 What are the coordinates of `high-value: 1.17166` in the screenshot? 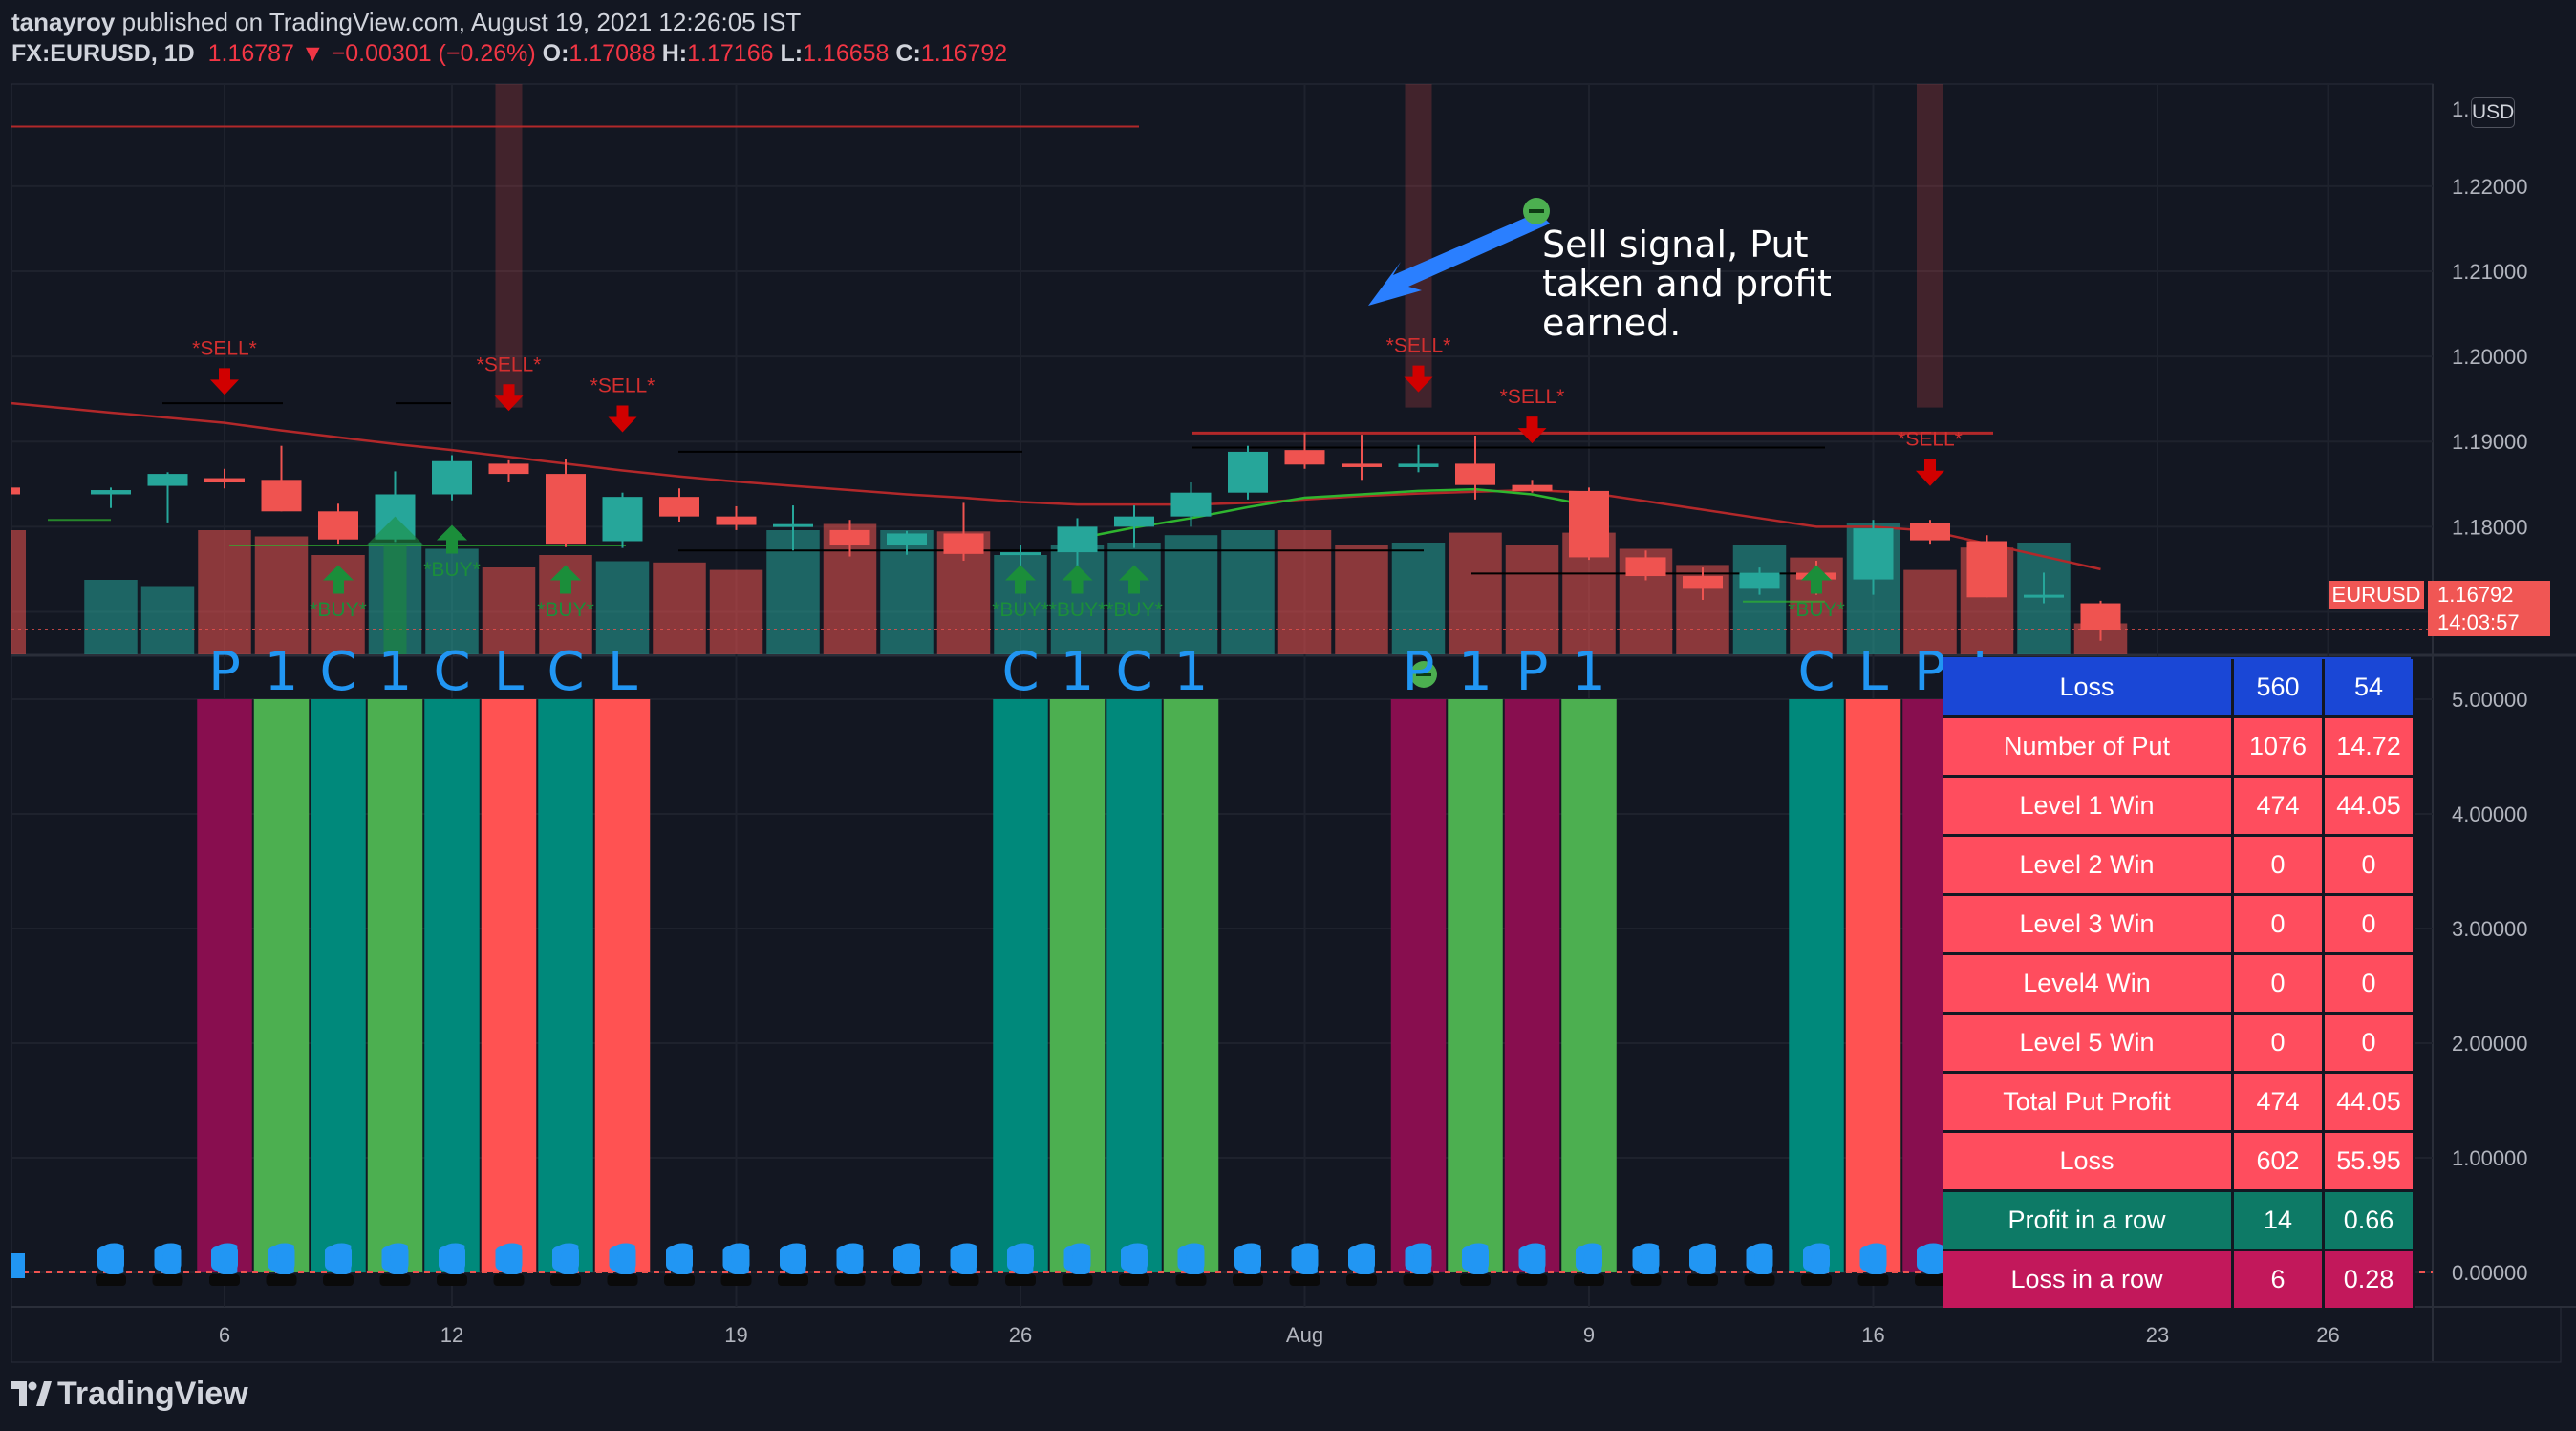 It's located at (730, 53).